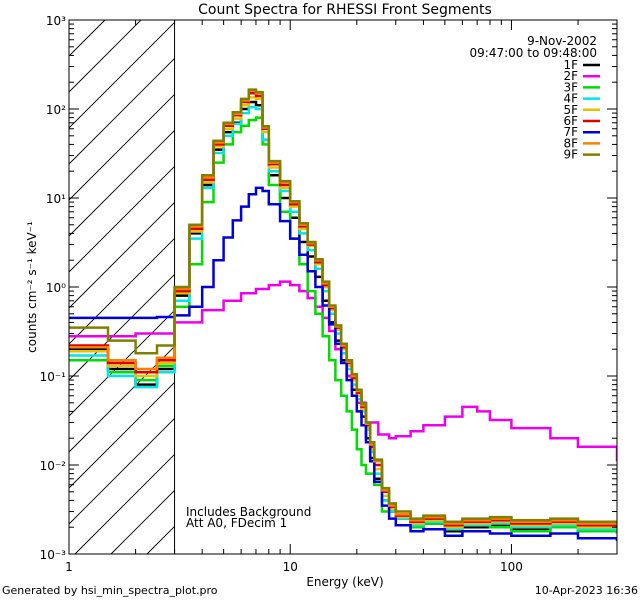  What do you see at coordinates (570, 132) in the screenshot?
I see `legend-label: 7F` at bounding box center [570, 132].